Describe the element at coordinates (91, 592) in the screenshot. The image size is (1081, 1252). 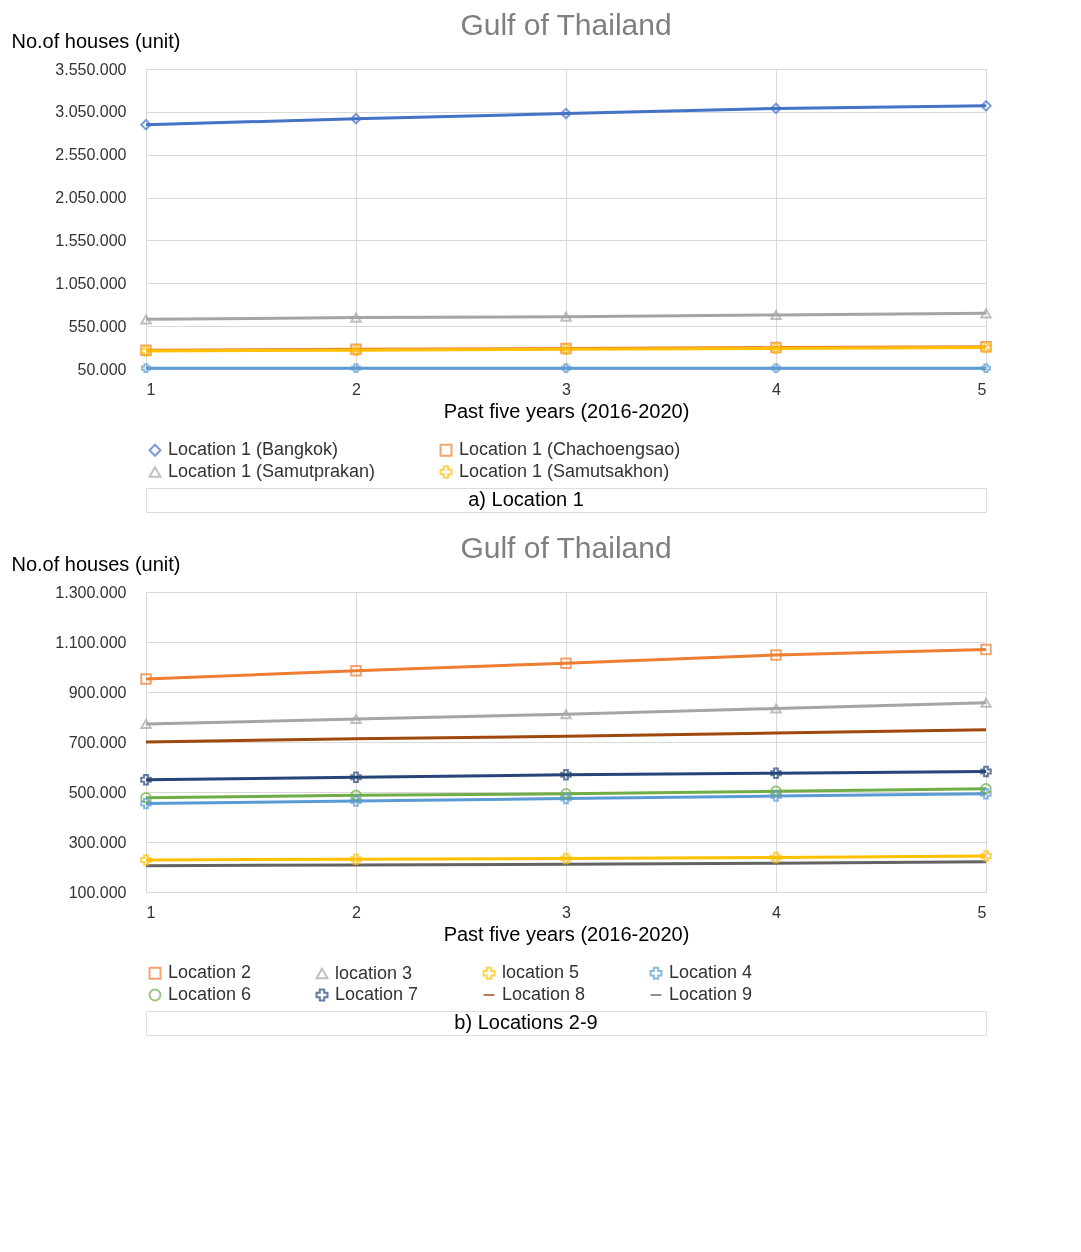
I see `y-tick-label: 1.300.000` at that location.